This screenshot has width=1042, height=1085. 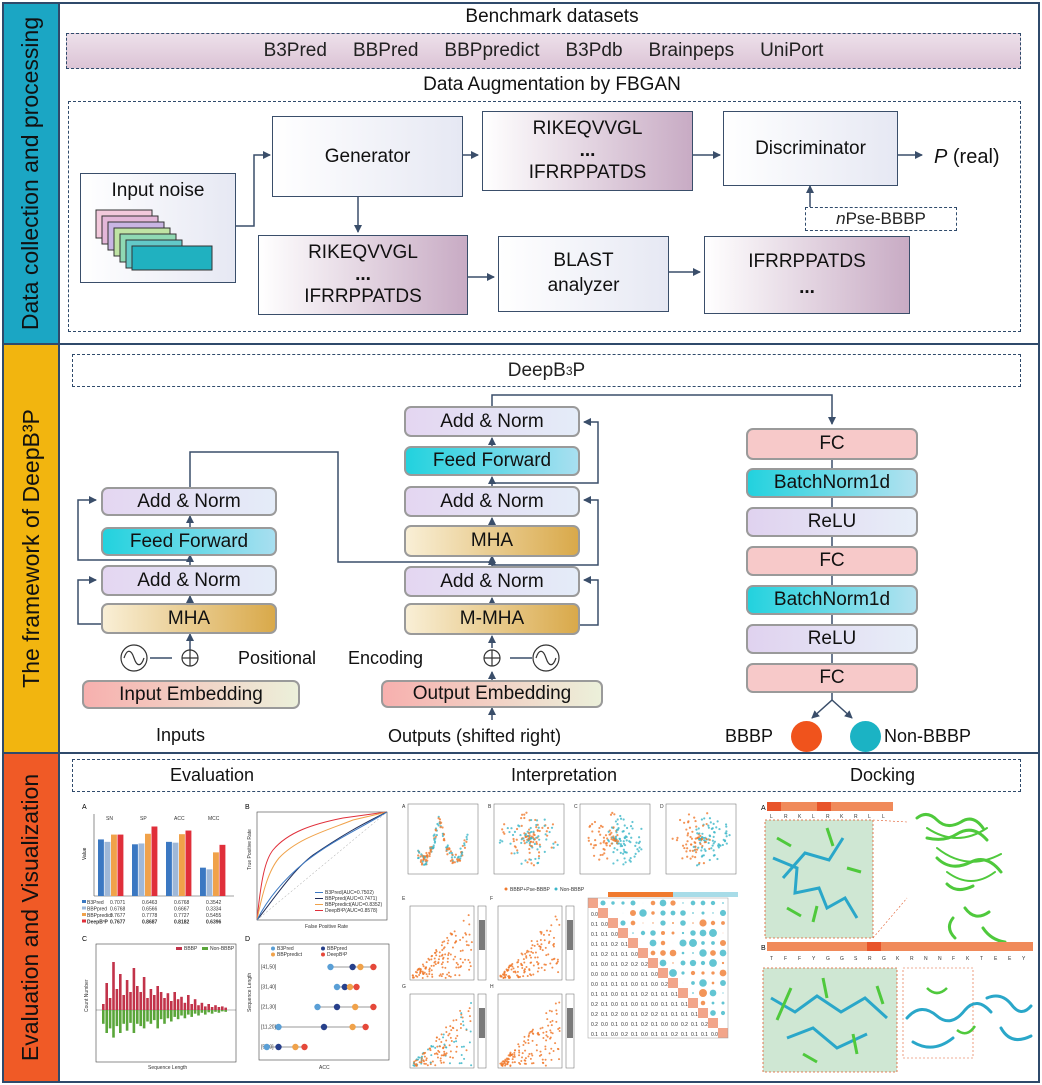 What do you see at coordinates (337, 949) in the screenshot?
I see `panel-d-legend-item: BBPpred` at bounding box center [337, 949].